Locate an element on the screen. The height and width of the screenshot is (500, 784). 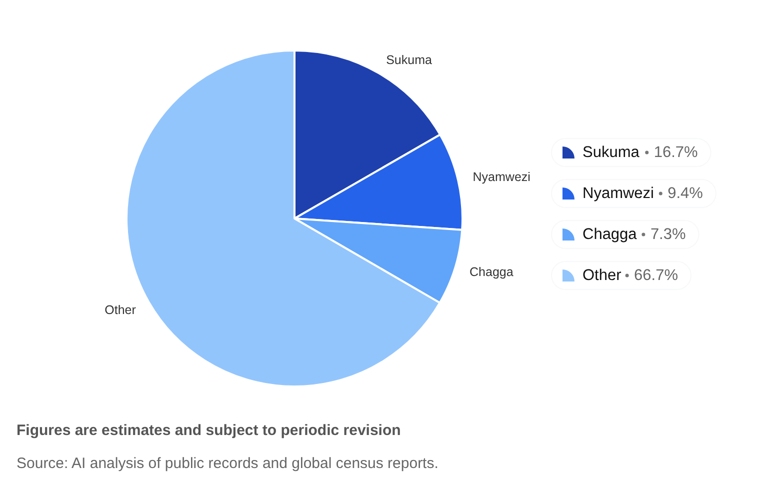
text: Figures are estimates and subject to periodic revision is located at coordinates (208, 430).